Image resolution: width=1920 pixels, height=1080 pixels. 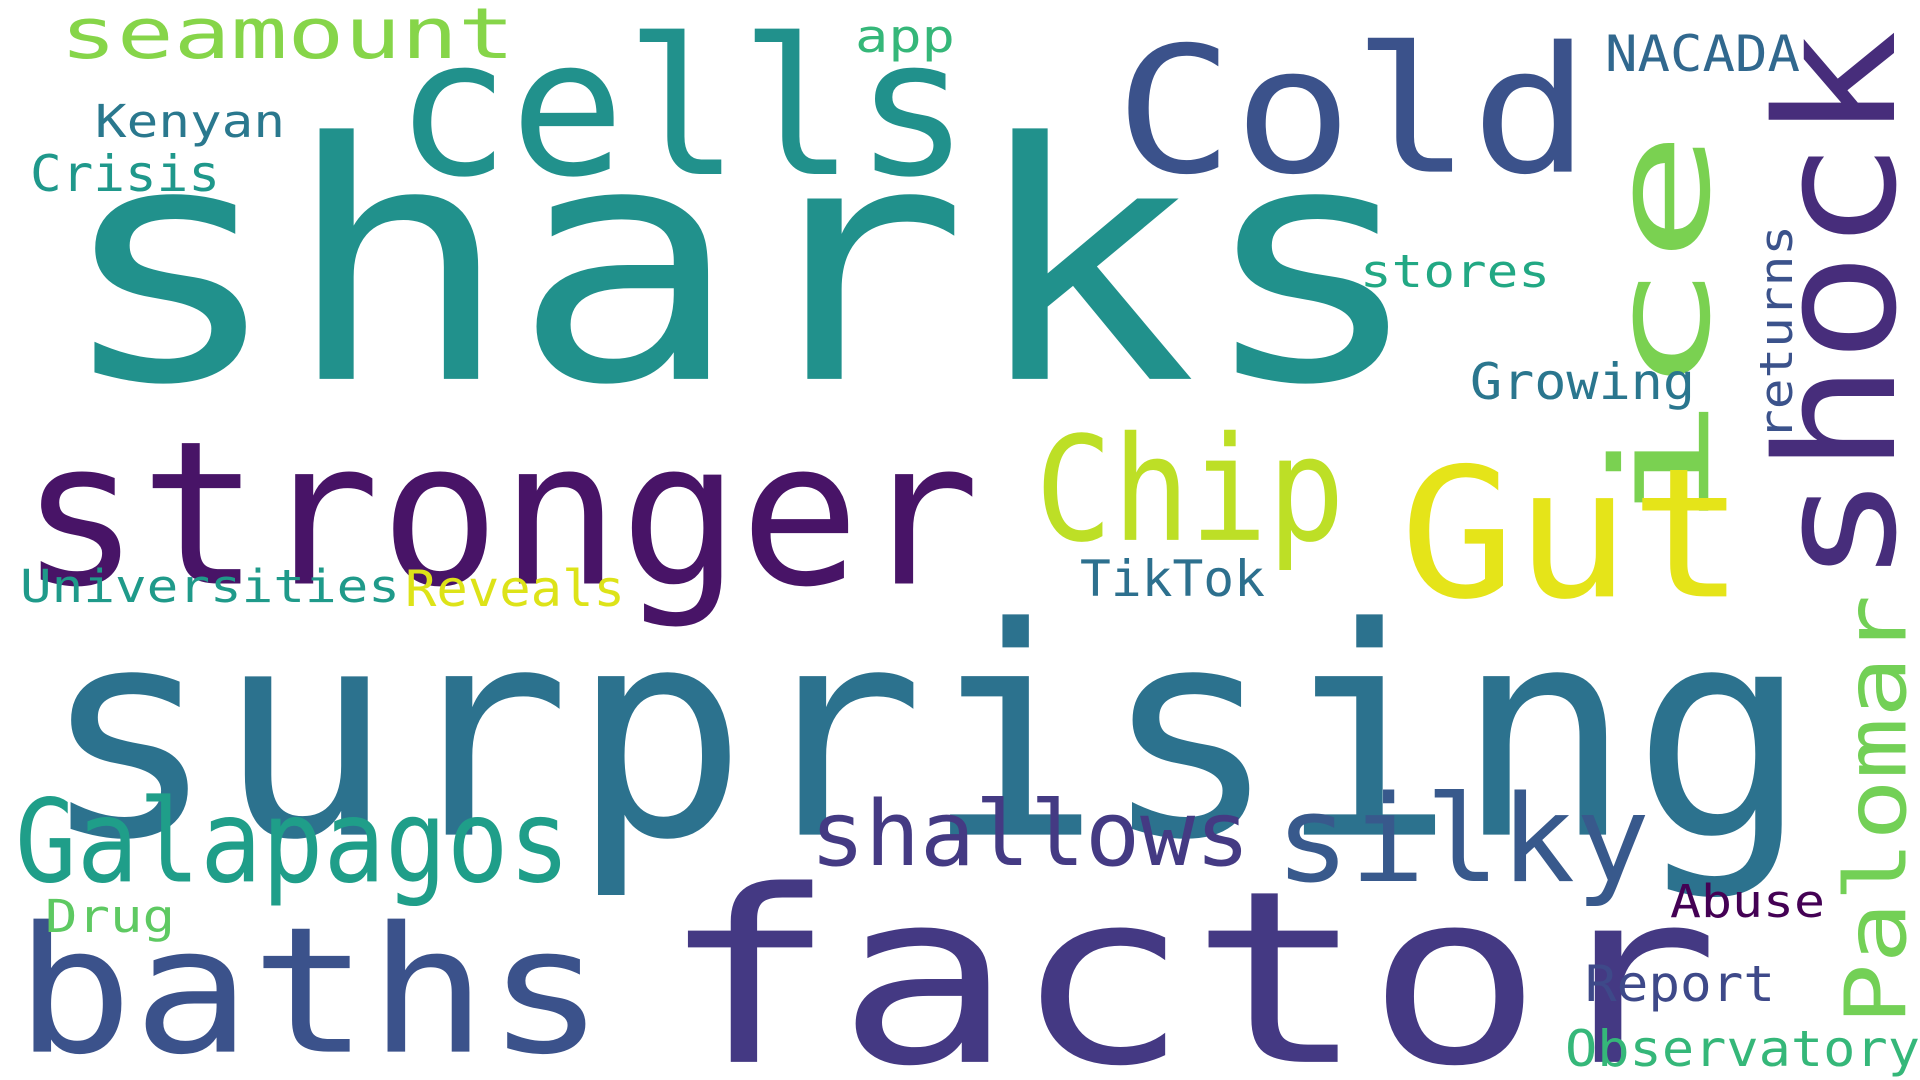 I want to click on word-baths: baths, so click(x=310, y=984).